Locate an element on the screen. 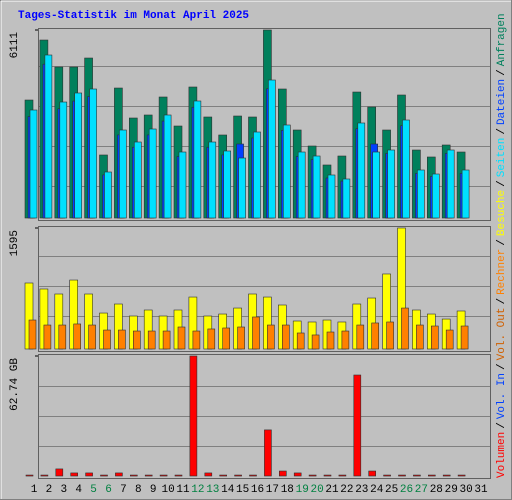 This screenshot has width=512, height=500. x-tick-label: 19 is located at coordinates (302, 490).